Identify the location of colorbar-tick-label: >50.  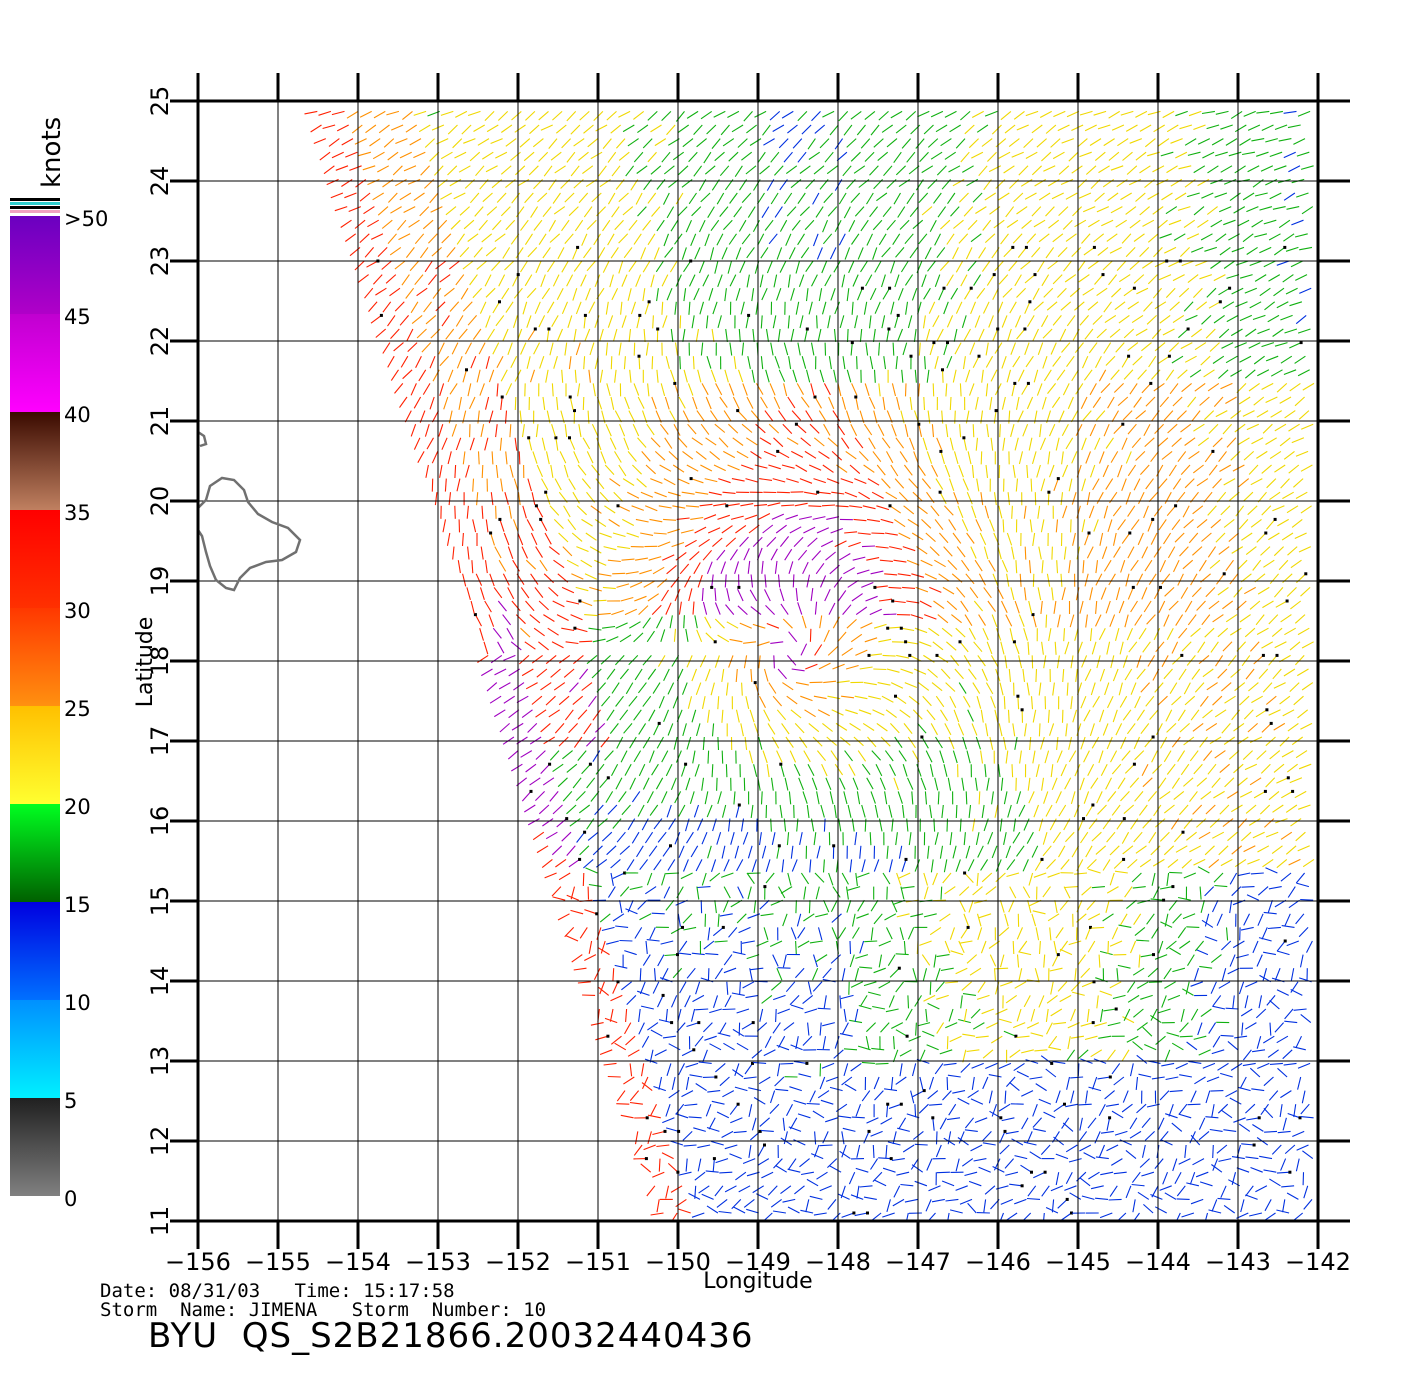
(86, 219).